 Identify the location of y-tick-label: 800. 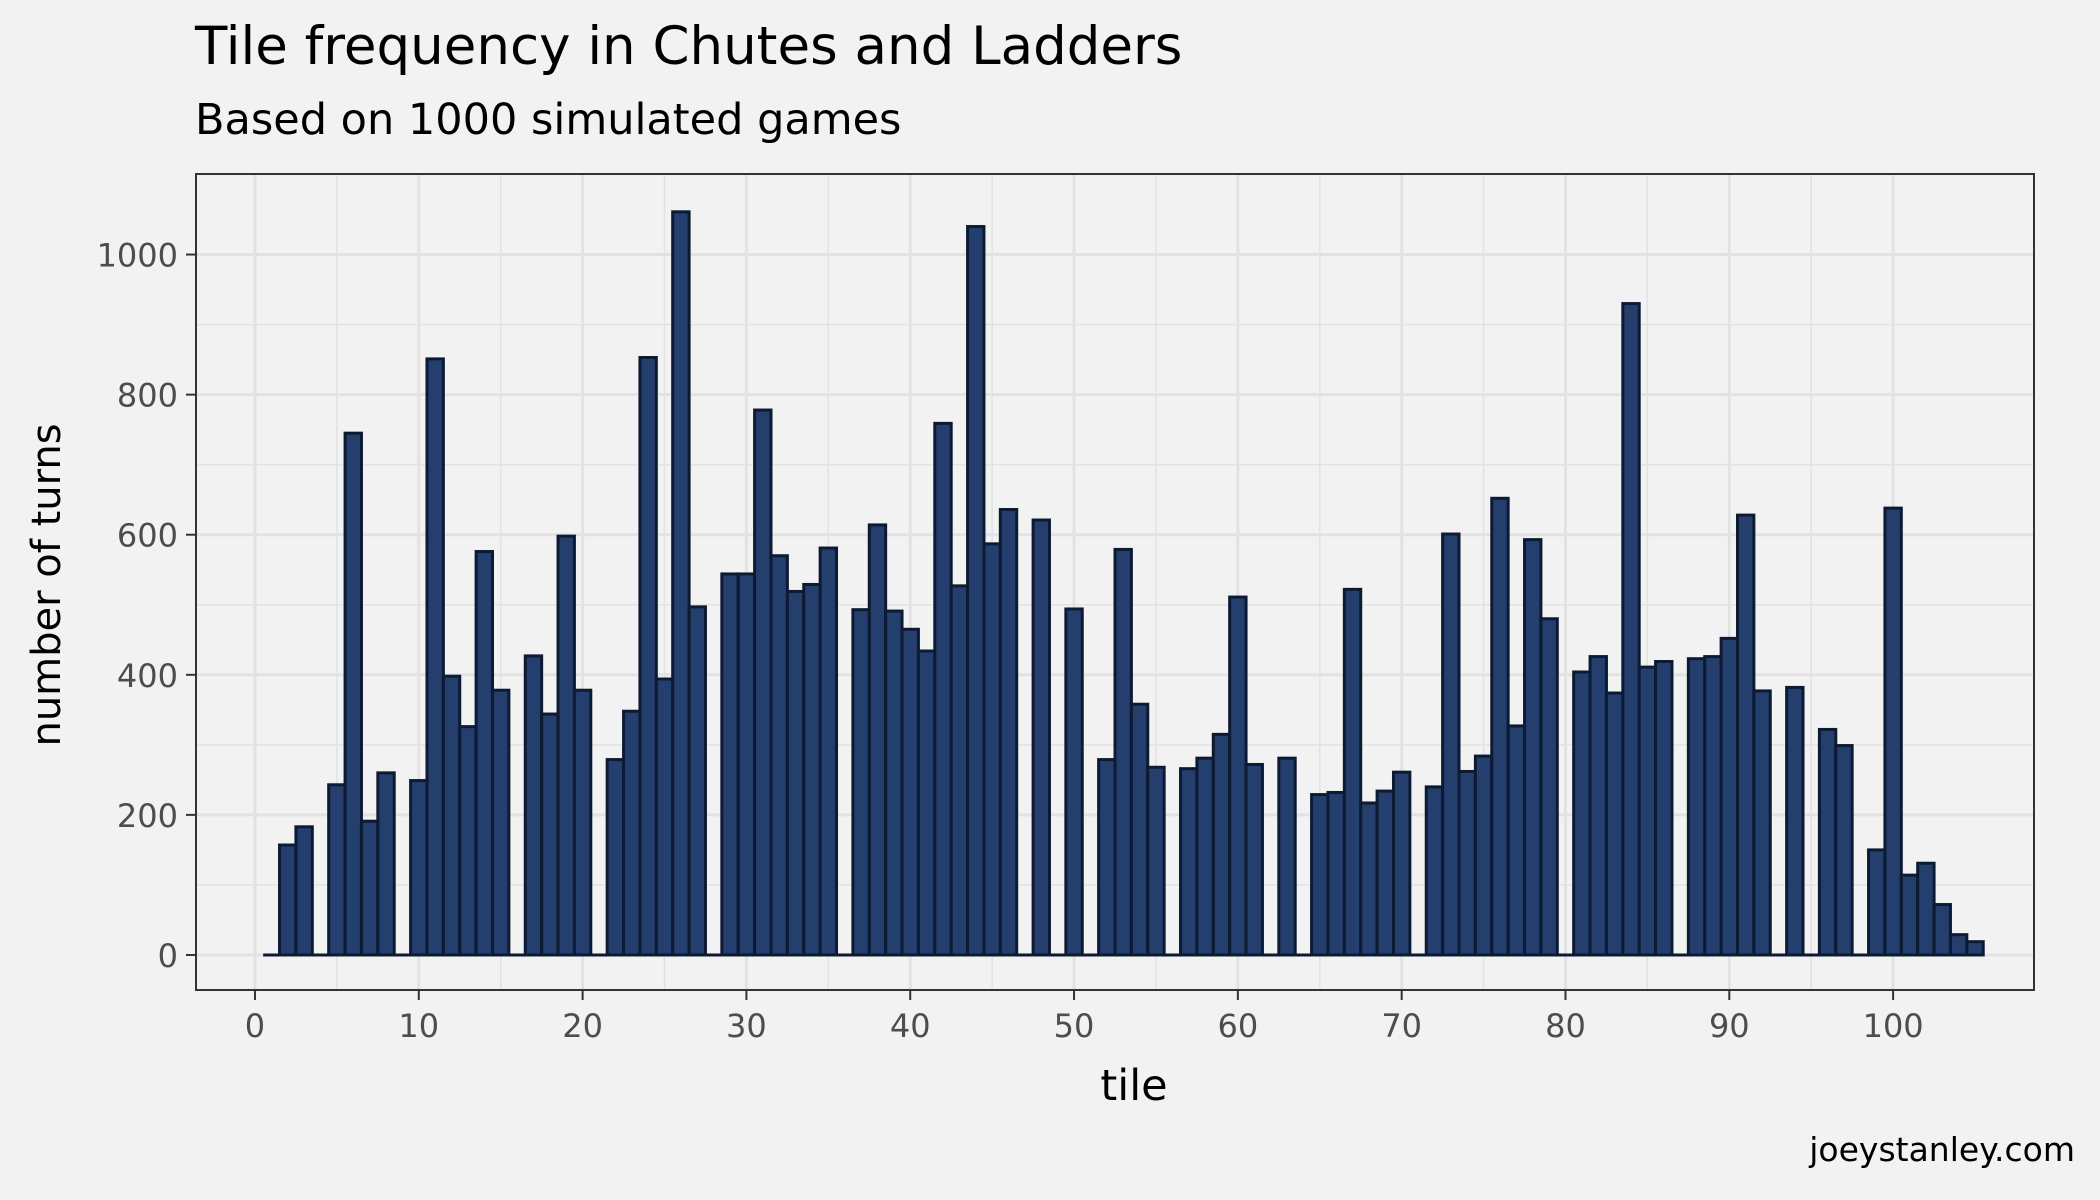
(147, 396).